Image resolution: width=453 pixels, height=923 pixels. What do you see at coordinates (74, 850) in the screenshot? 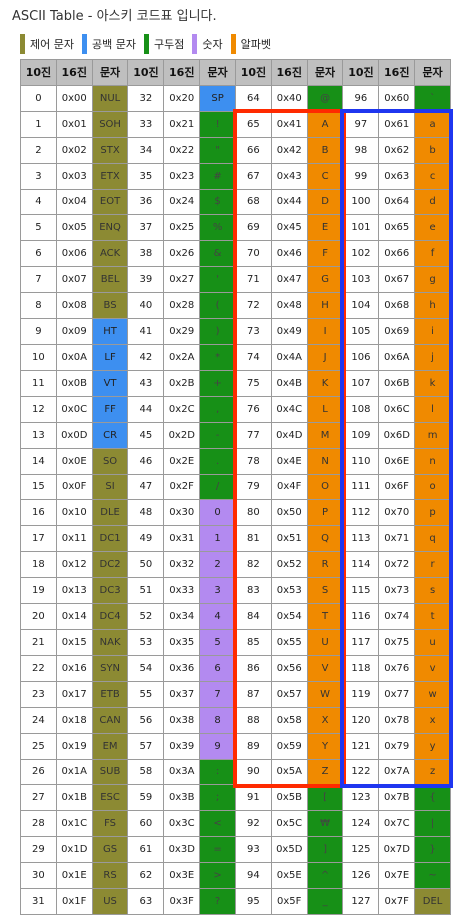
I see `hex-cell: 0x1D` at bounding box center [74, 850].